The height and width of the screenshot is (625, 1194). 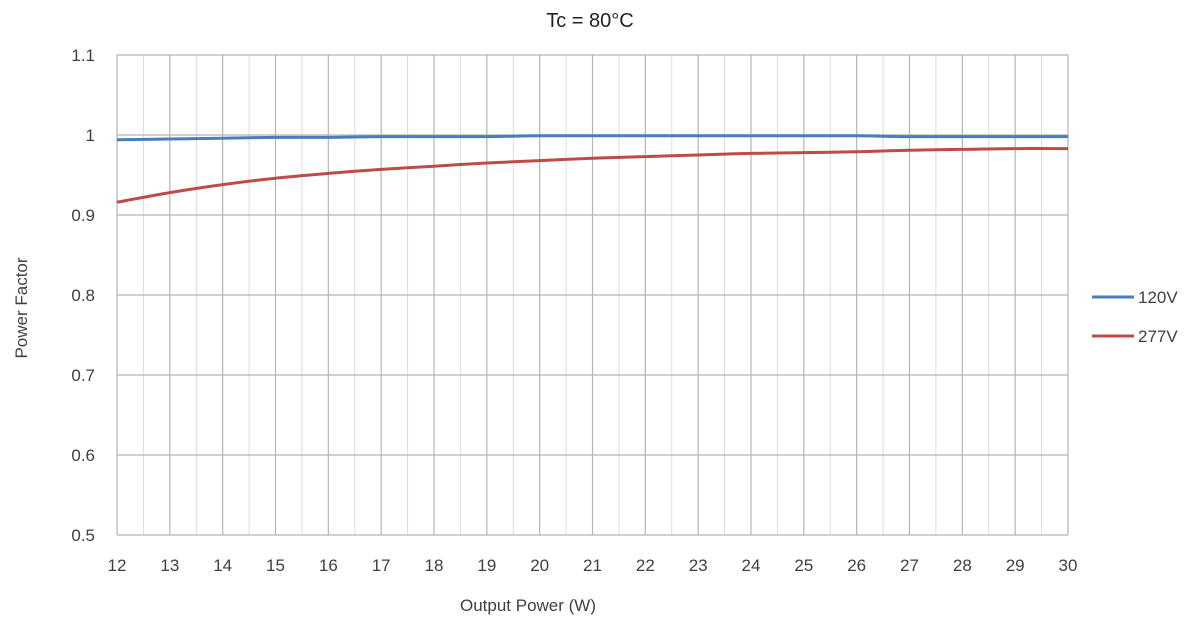 I want to click on legend-label: 120V, so click(x=1158, y=297).